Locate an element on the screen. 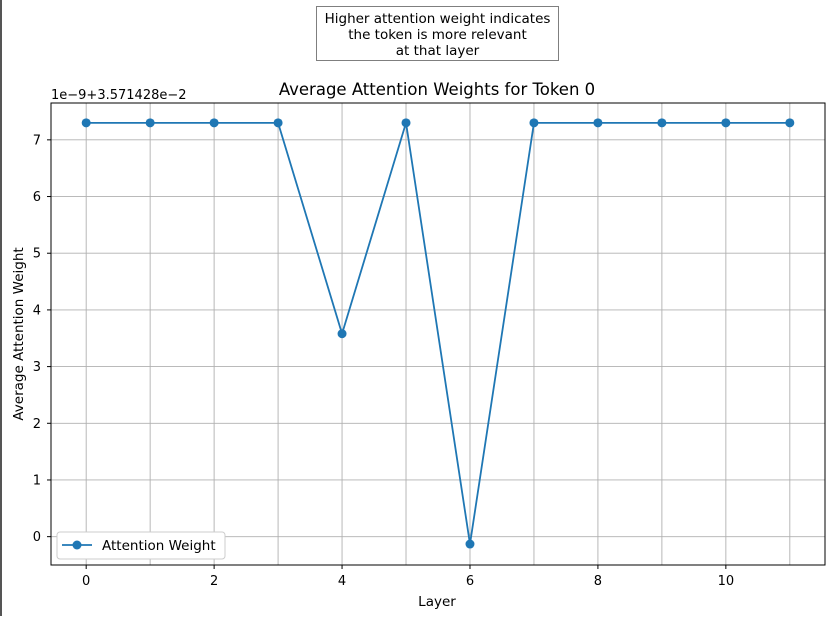 Image resolution: width=836 pixels, height=618 pixels. y-tick-label: 1 is located at coordinates (37, 480).